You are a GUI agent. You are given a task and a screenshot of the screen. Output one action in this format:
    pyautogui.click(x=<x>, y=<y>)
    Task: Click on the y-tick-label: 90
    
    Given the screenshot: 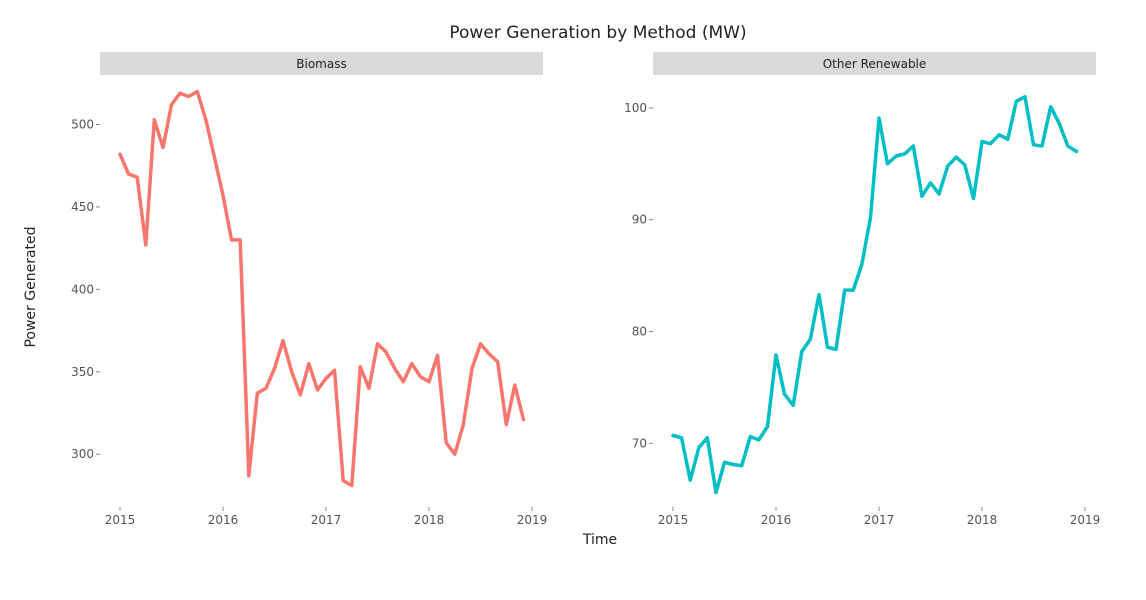 What is the action you would take?
    pyautogui.click(x=639, y=220)
    